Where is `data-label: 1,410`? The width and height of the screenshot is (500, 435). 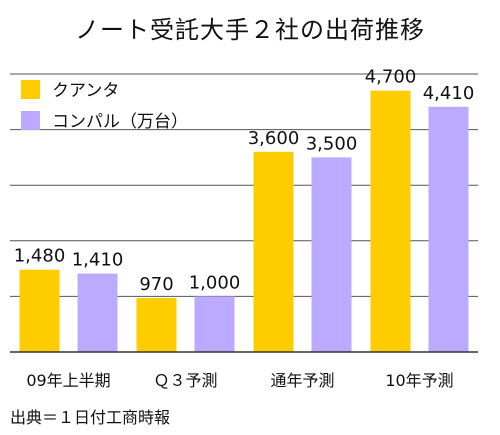
data-label: 1,410 is located at coordinates (98, 260).